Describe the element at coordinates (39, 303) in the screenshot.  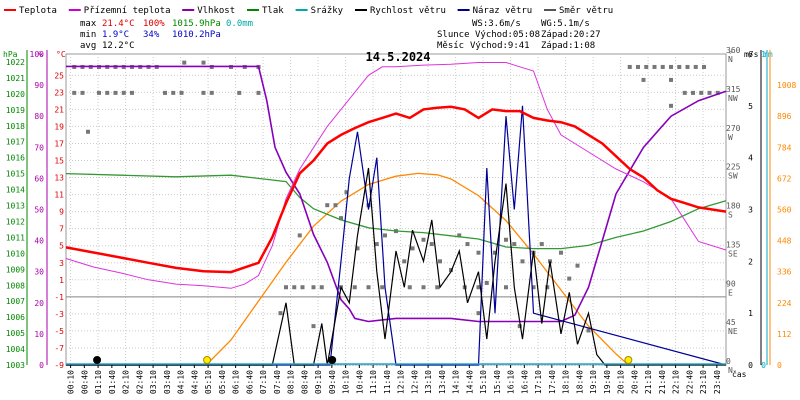
I see `tick-label-pct: 20` at that location.